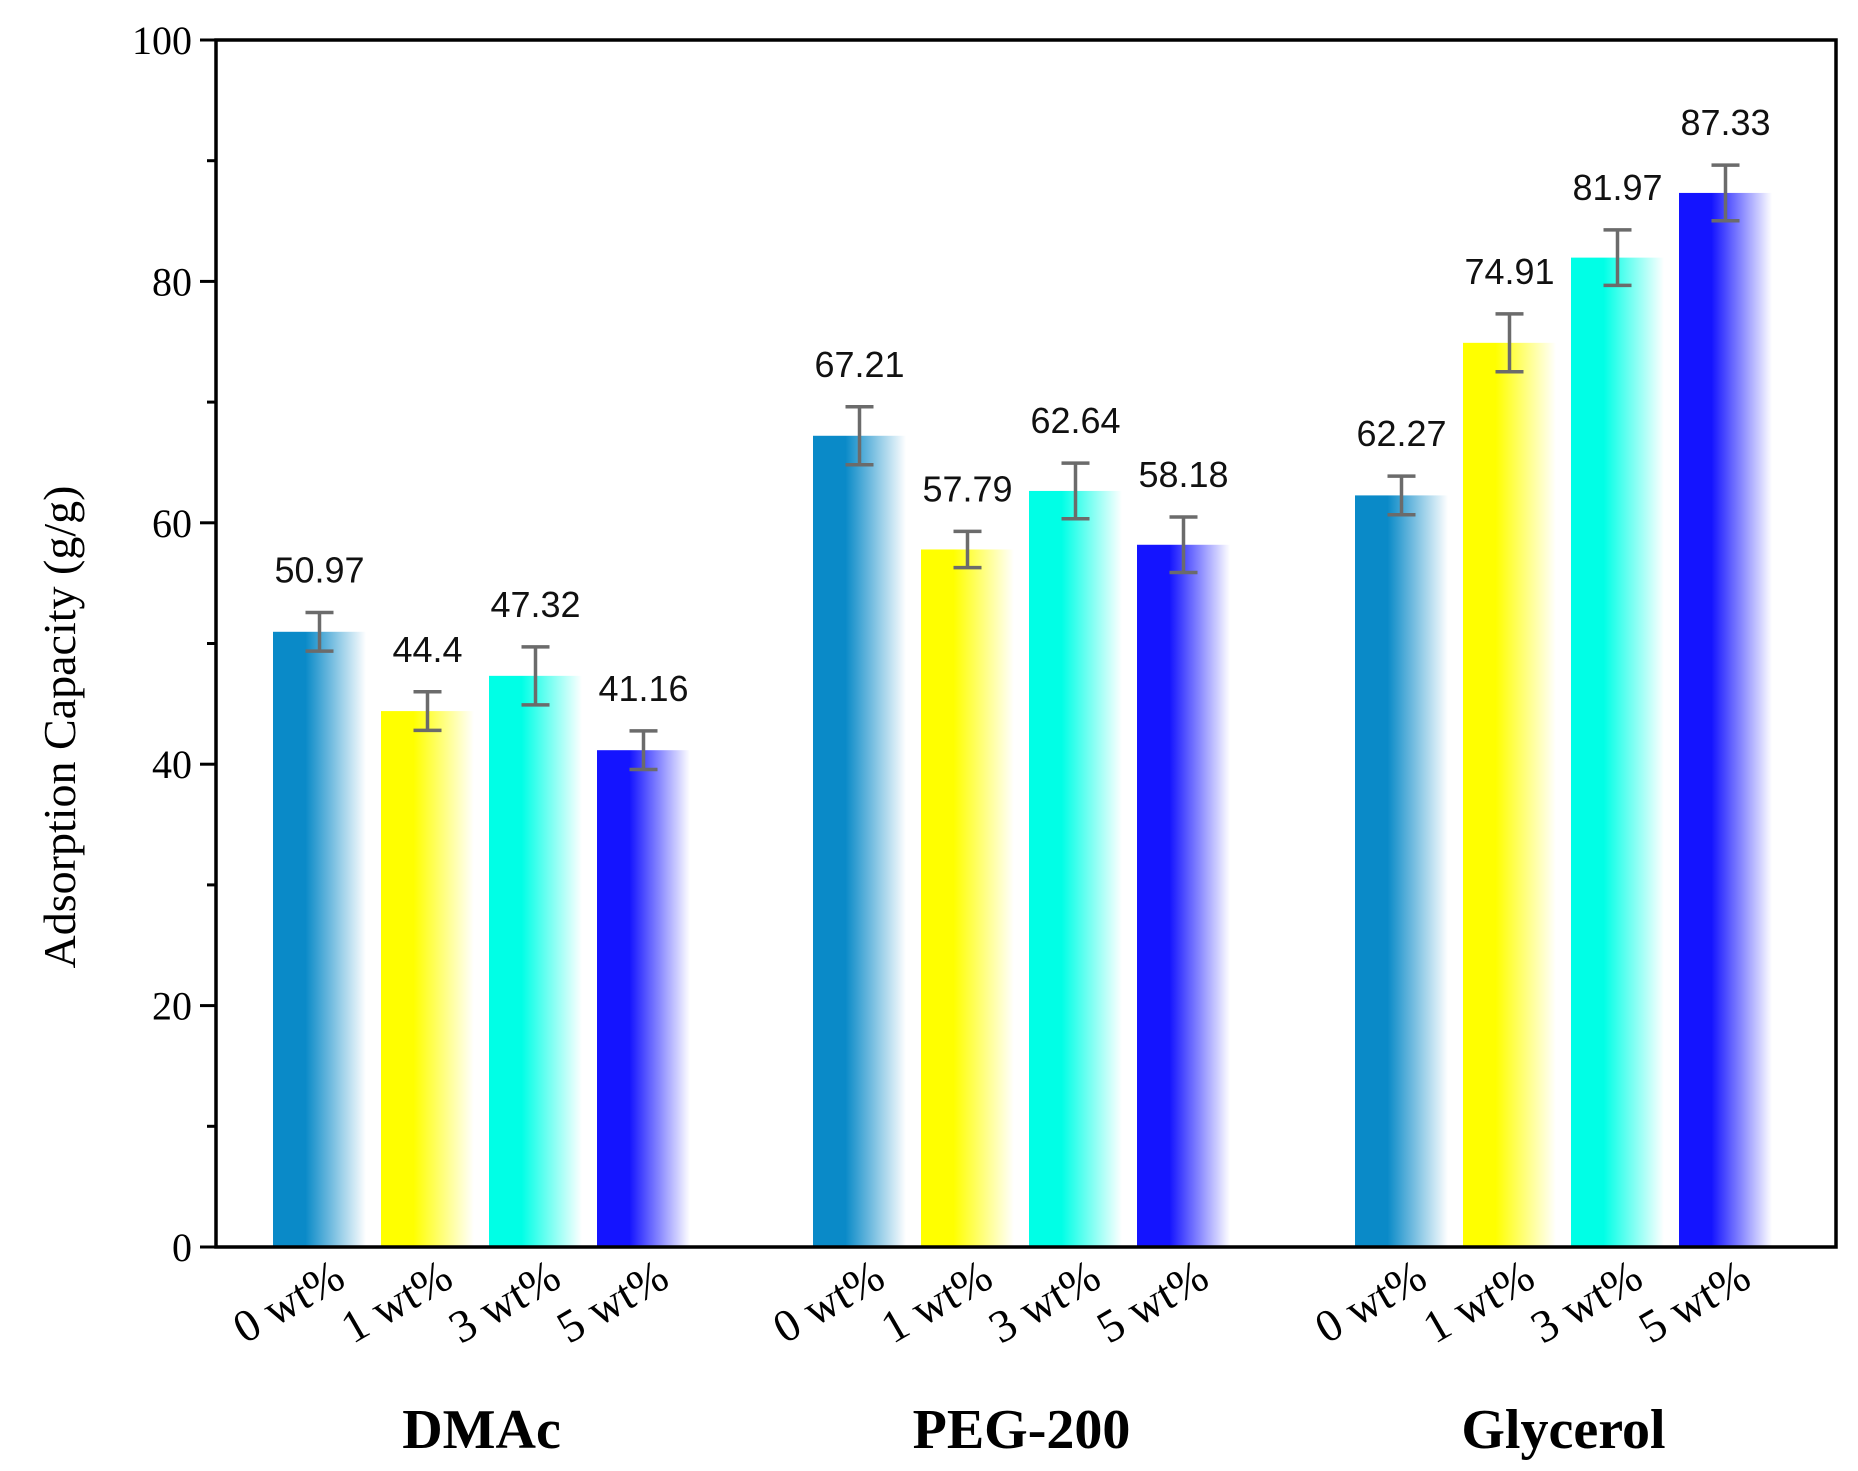 This screenshot has height=1471, width=1858. What do you see at coordinates (174, 644) in the screenshot?
I see `y-ticks: 0 20 40 60 80 100` at bounding box center [174, 644].